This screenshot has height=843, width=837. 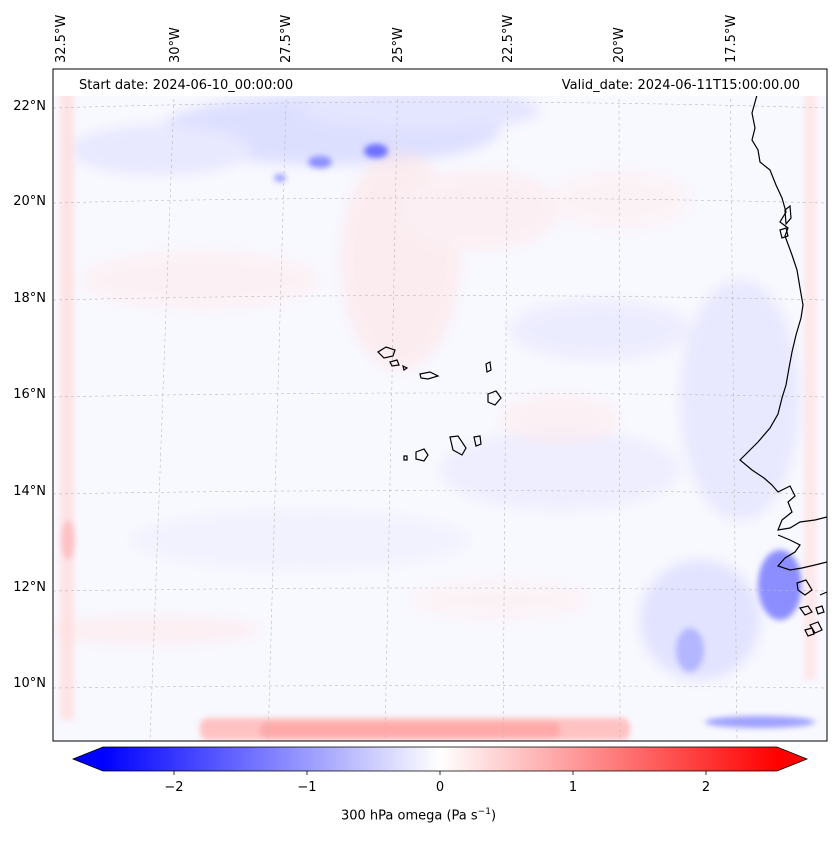 What do you see at coordinates (307, 787) in the screenshot?
I see `colorbar-tick-label: −1` at bounding box center [307, 787].